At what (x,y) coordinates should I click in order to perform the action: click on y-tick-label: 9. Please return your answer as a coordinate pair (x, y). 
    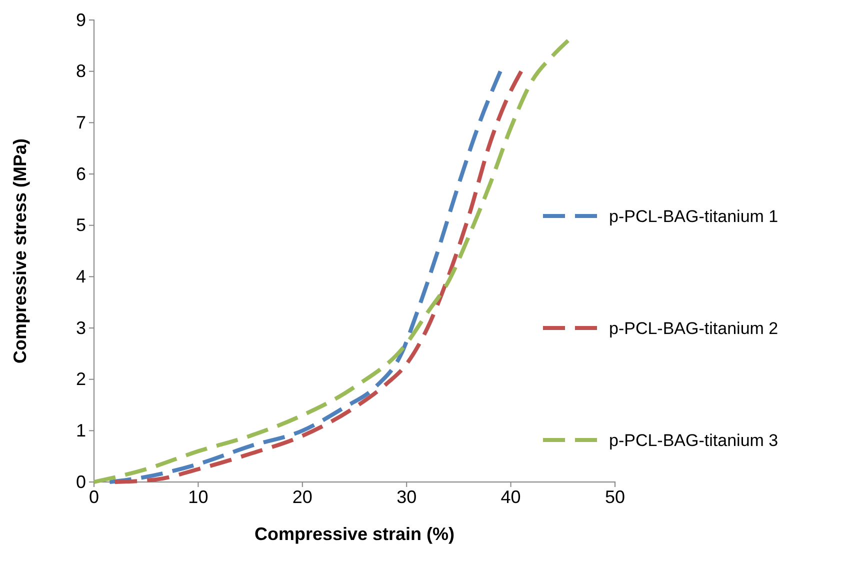
    Looking at the image, I should click on (81, 20).